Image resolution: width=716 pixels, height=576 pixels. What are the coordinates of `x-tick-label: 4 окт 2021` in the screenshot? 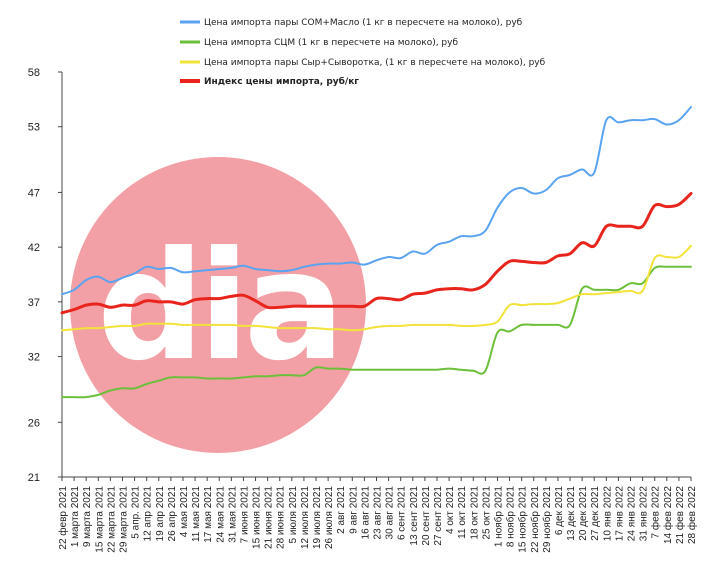 It's located at (450, 510).